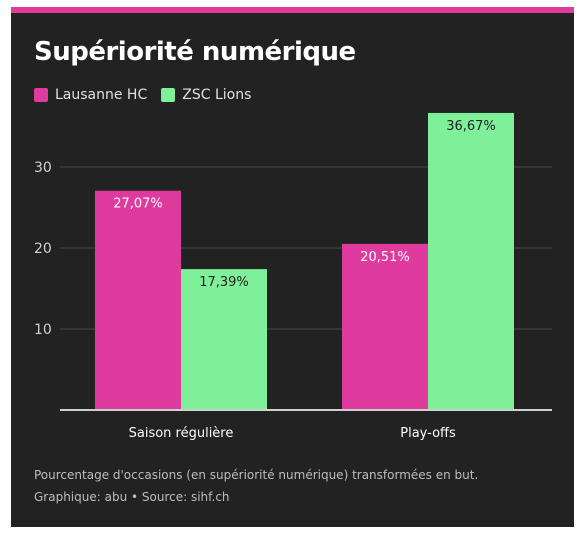  Describe the element at coordinates (168, 95) in the screenshot. I see `legend-swatch-zsc` at that location.